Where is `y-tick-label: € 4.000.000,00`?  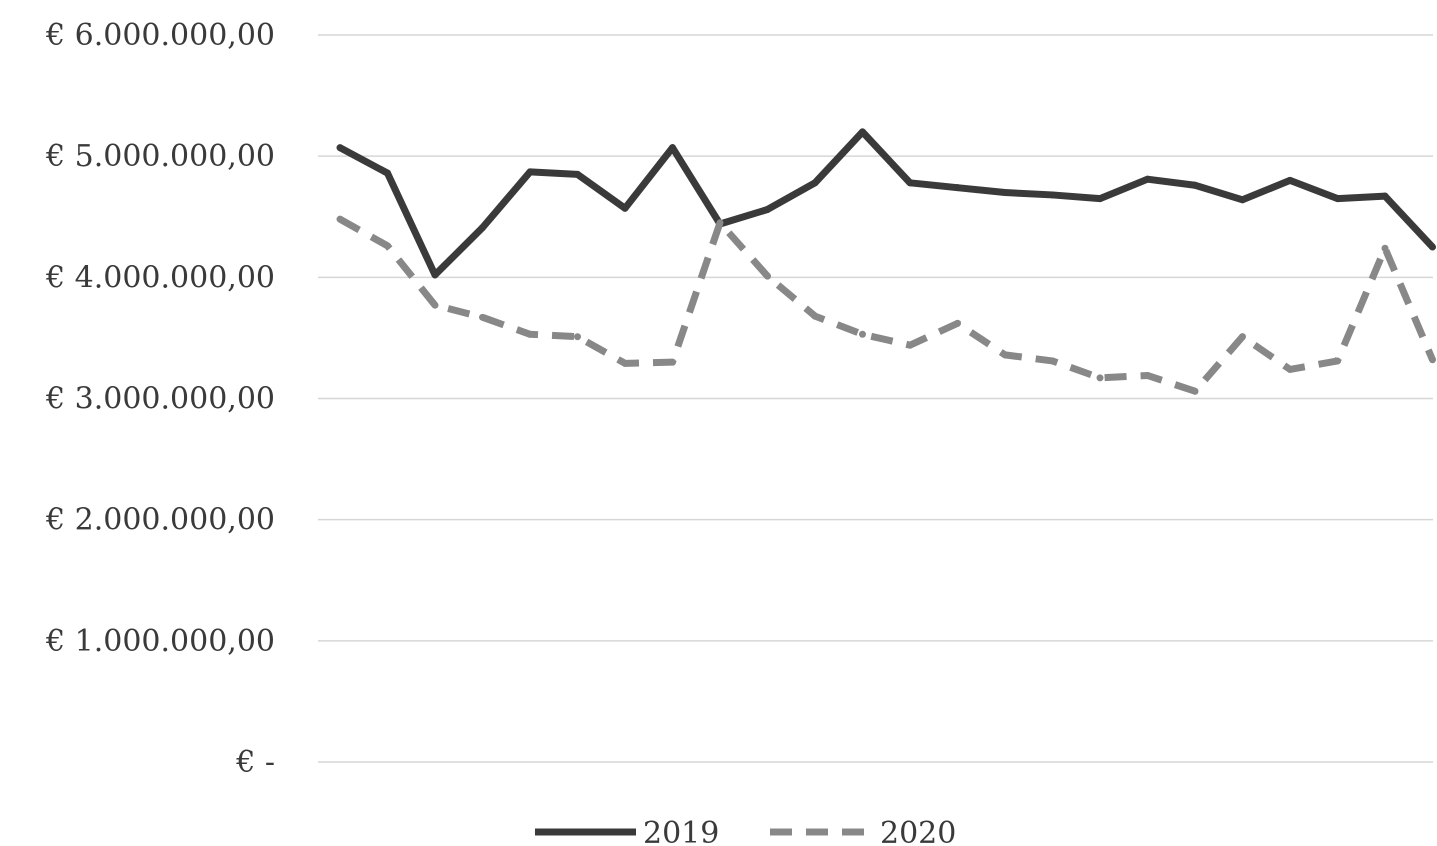 y-tick-label: € 4.000.000,00 is located at coordinates (160, 277).